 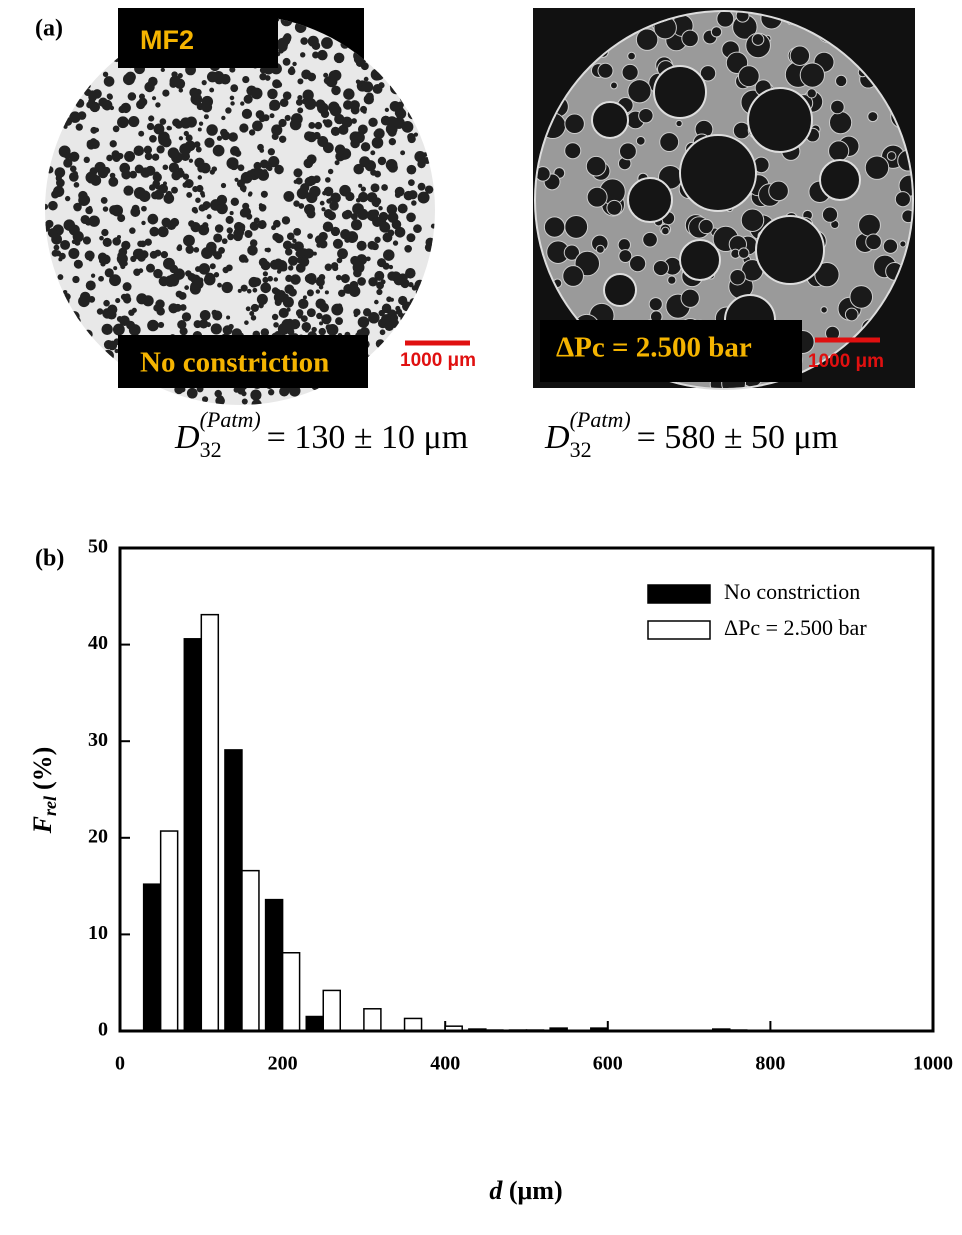 What do you see at coordinates (933, 1064) in the screenshot?
I see `x-tick-label: 1000` at bounding box center [933, 1064].